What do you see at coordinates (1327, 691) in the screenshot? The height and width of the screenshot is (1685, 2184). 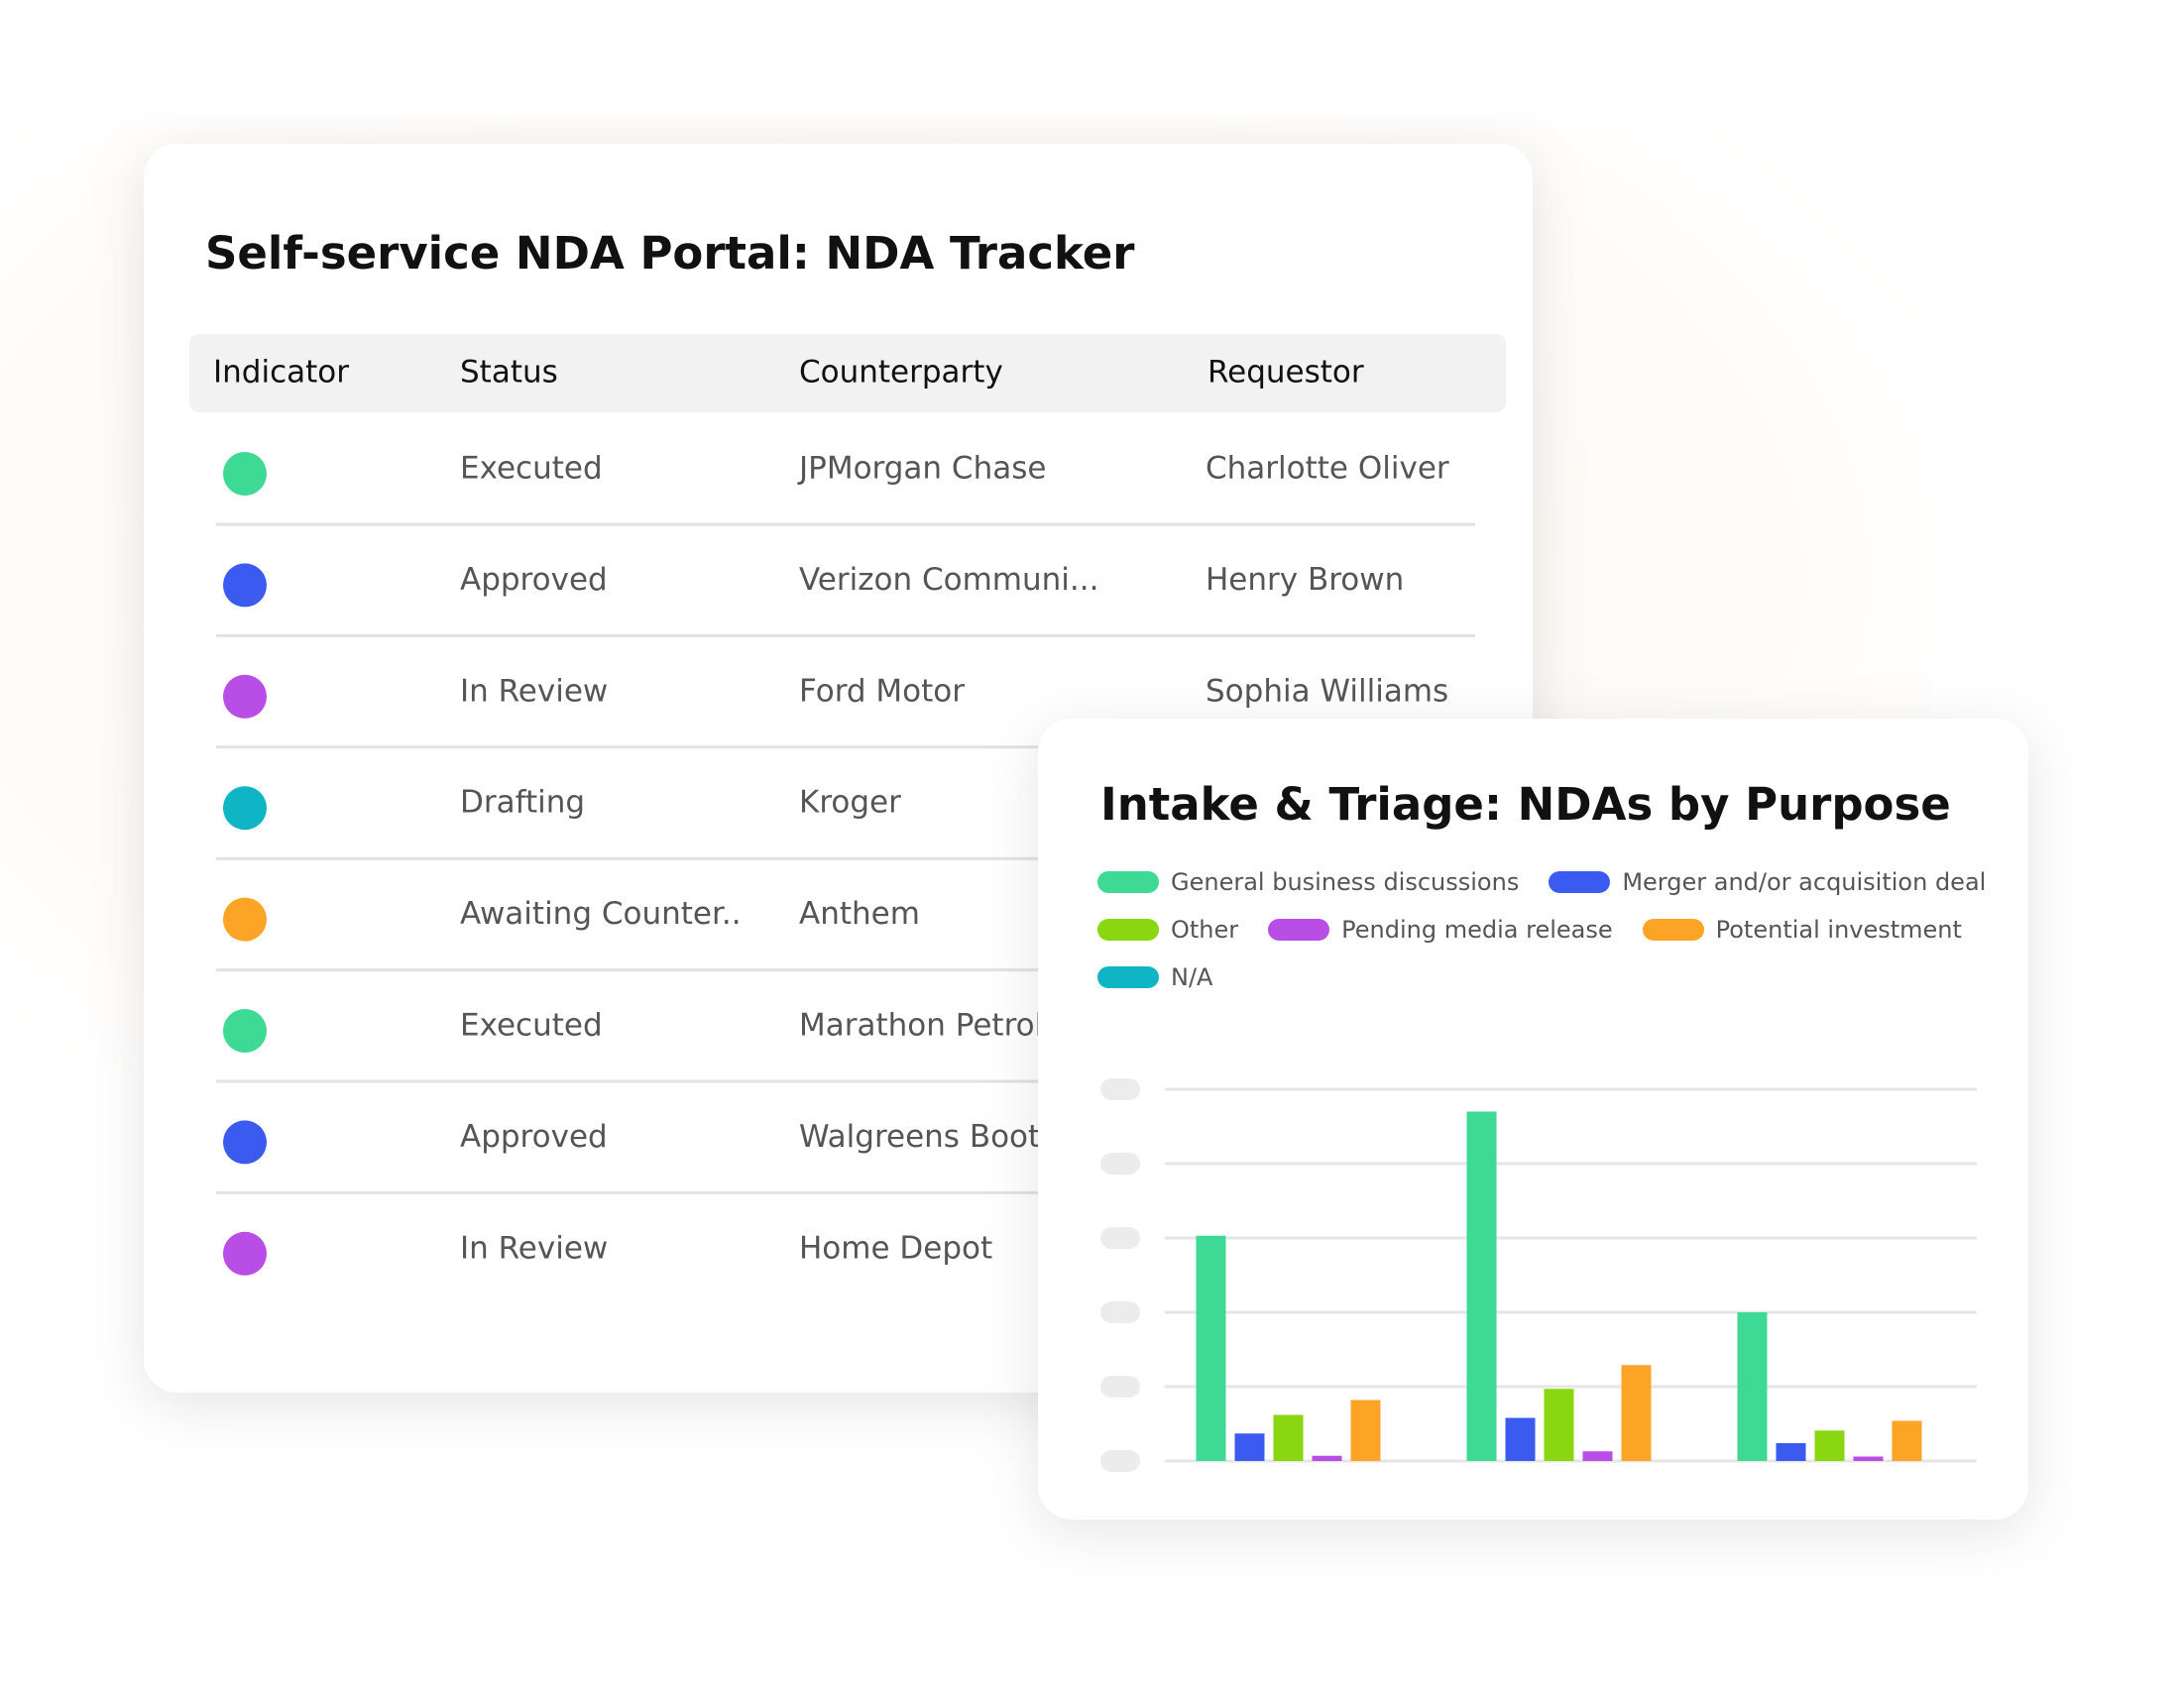 I see `requestor: Sophia Williams` at bounding box center [1327, 691].